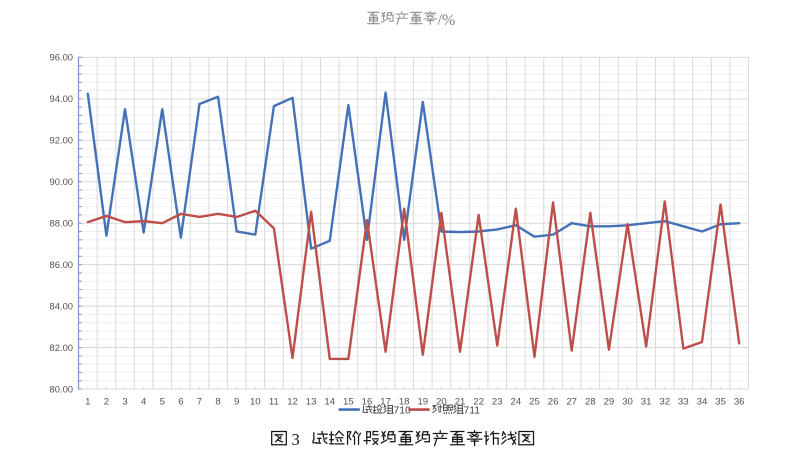 The image size is (803, 466). Describe the element at coordinates (236, 402) in the screenshot. I see `svg-text: 9` at that location.